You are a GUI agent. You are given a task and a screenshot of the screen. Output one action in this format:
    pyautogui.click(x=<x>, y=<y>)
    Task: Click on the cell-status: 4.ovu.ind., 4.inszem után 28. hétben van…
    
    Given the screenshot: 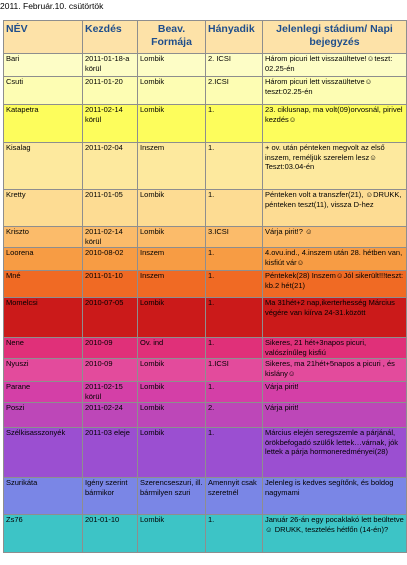 What is the action you would take?
    pyautogui.click(x=334, y=259)
    